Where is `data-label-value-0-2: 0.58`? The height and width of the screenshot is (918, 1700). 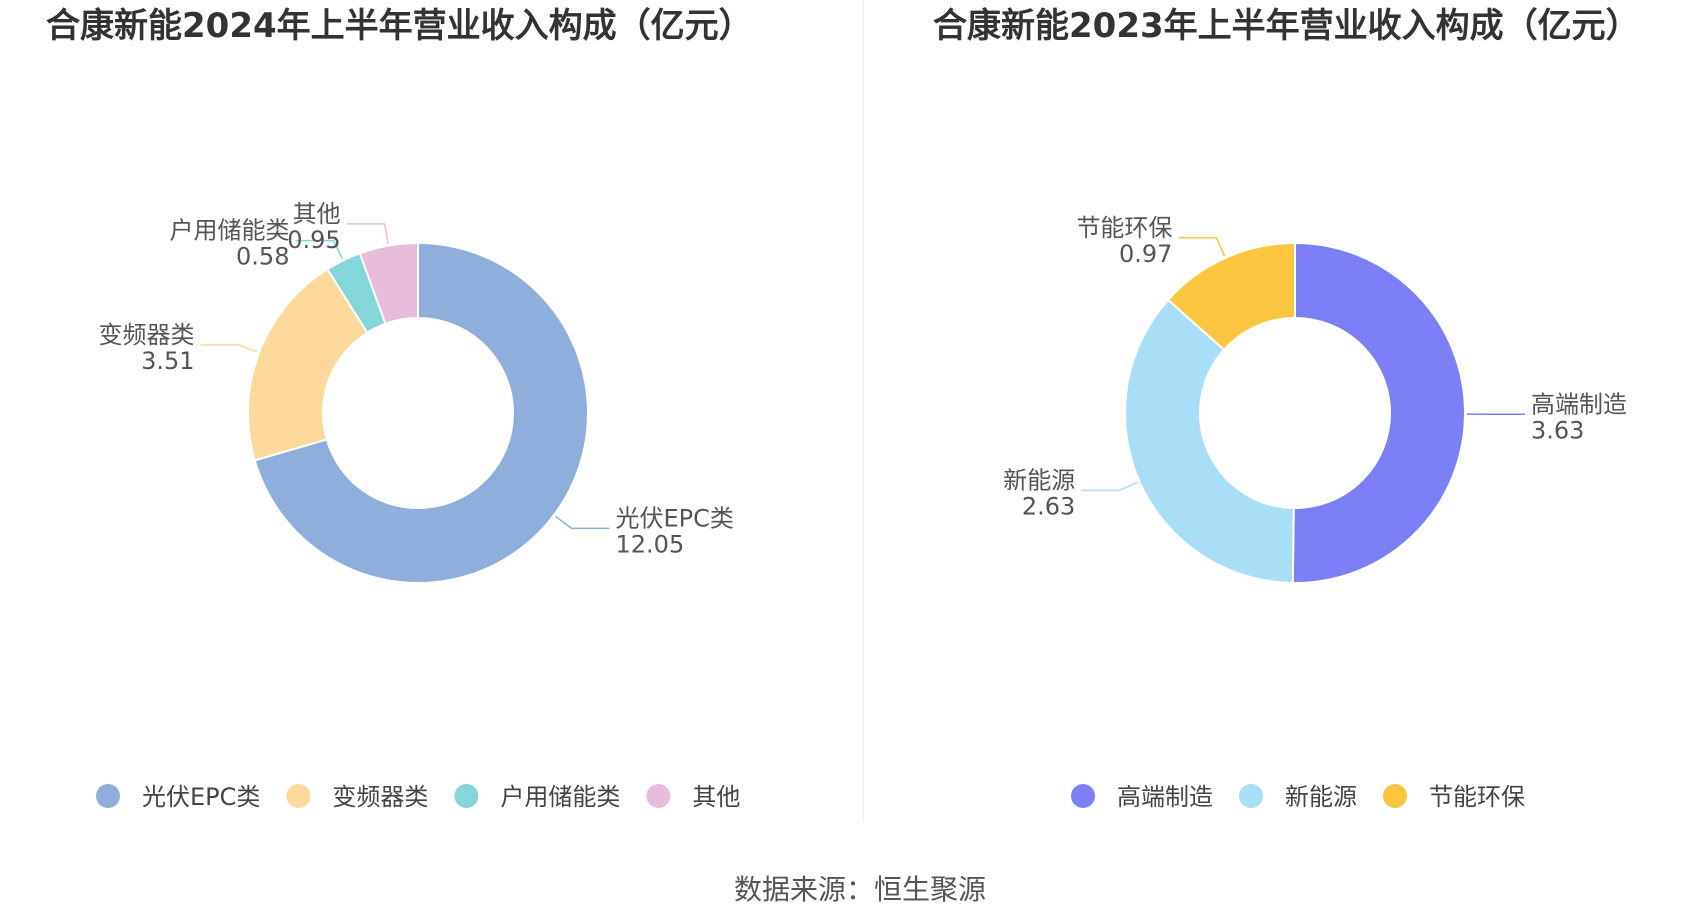 data-label-value-0-2: 0.58 is located at coordinates (262, 257).